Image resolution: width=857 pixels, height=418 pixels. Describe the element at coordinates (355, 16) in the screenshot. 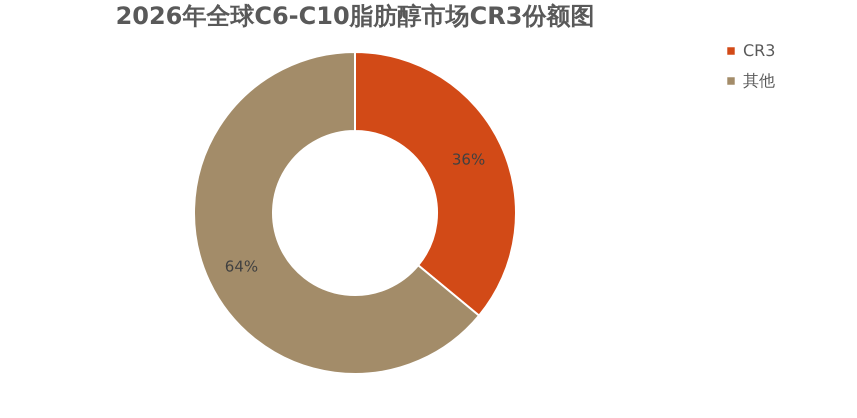

I see `chart-title: 2026年全球C6-C10脂肪醇市场CR3份额图` at that location.